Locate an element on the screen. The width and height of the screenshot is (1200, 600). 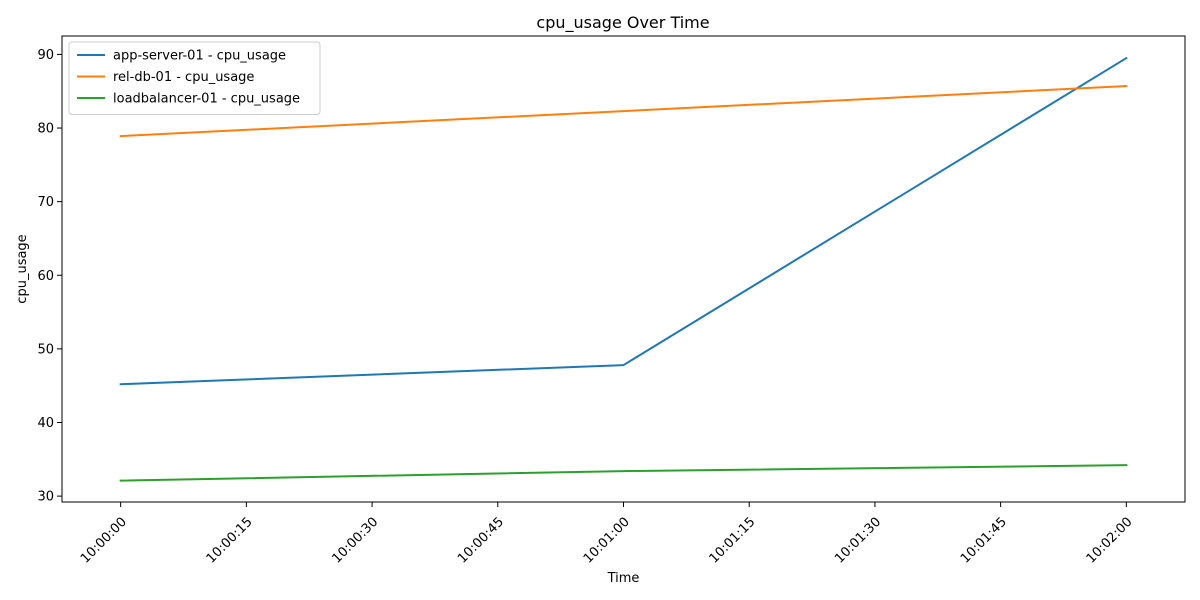
y-tick-label: 80 is located at coordinates (45, 129).